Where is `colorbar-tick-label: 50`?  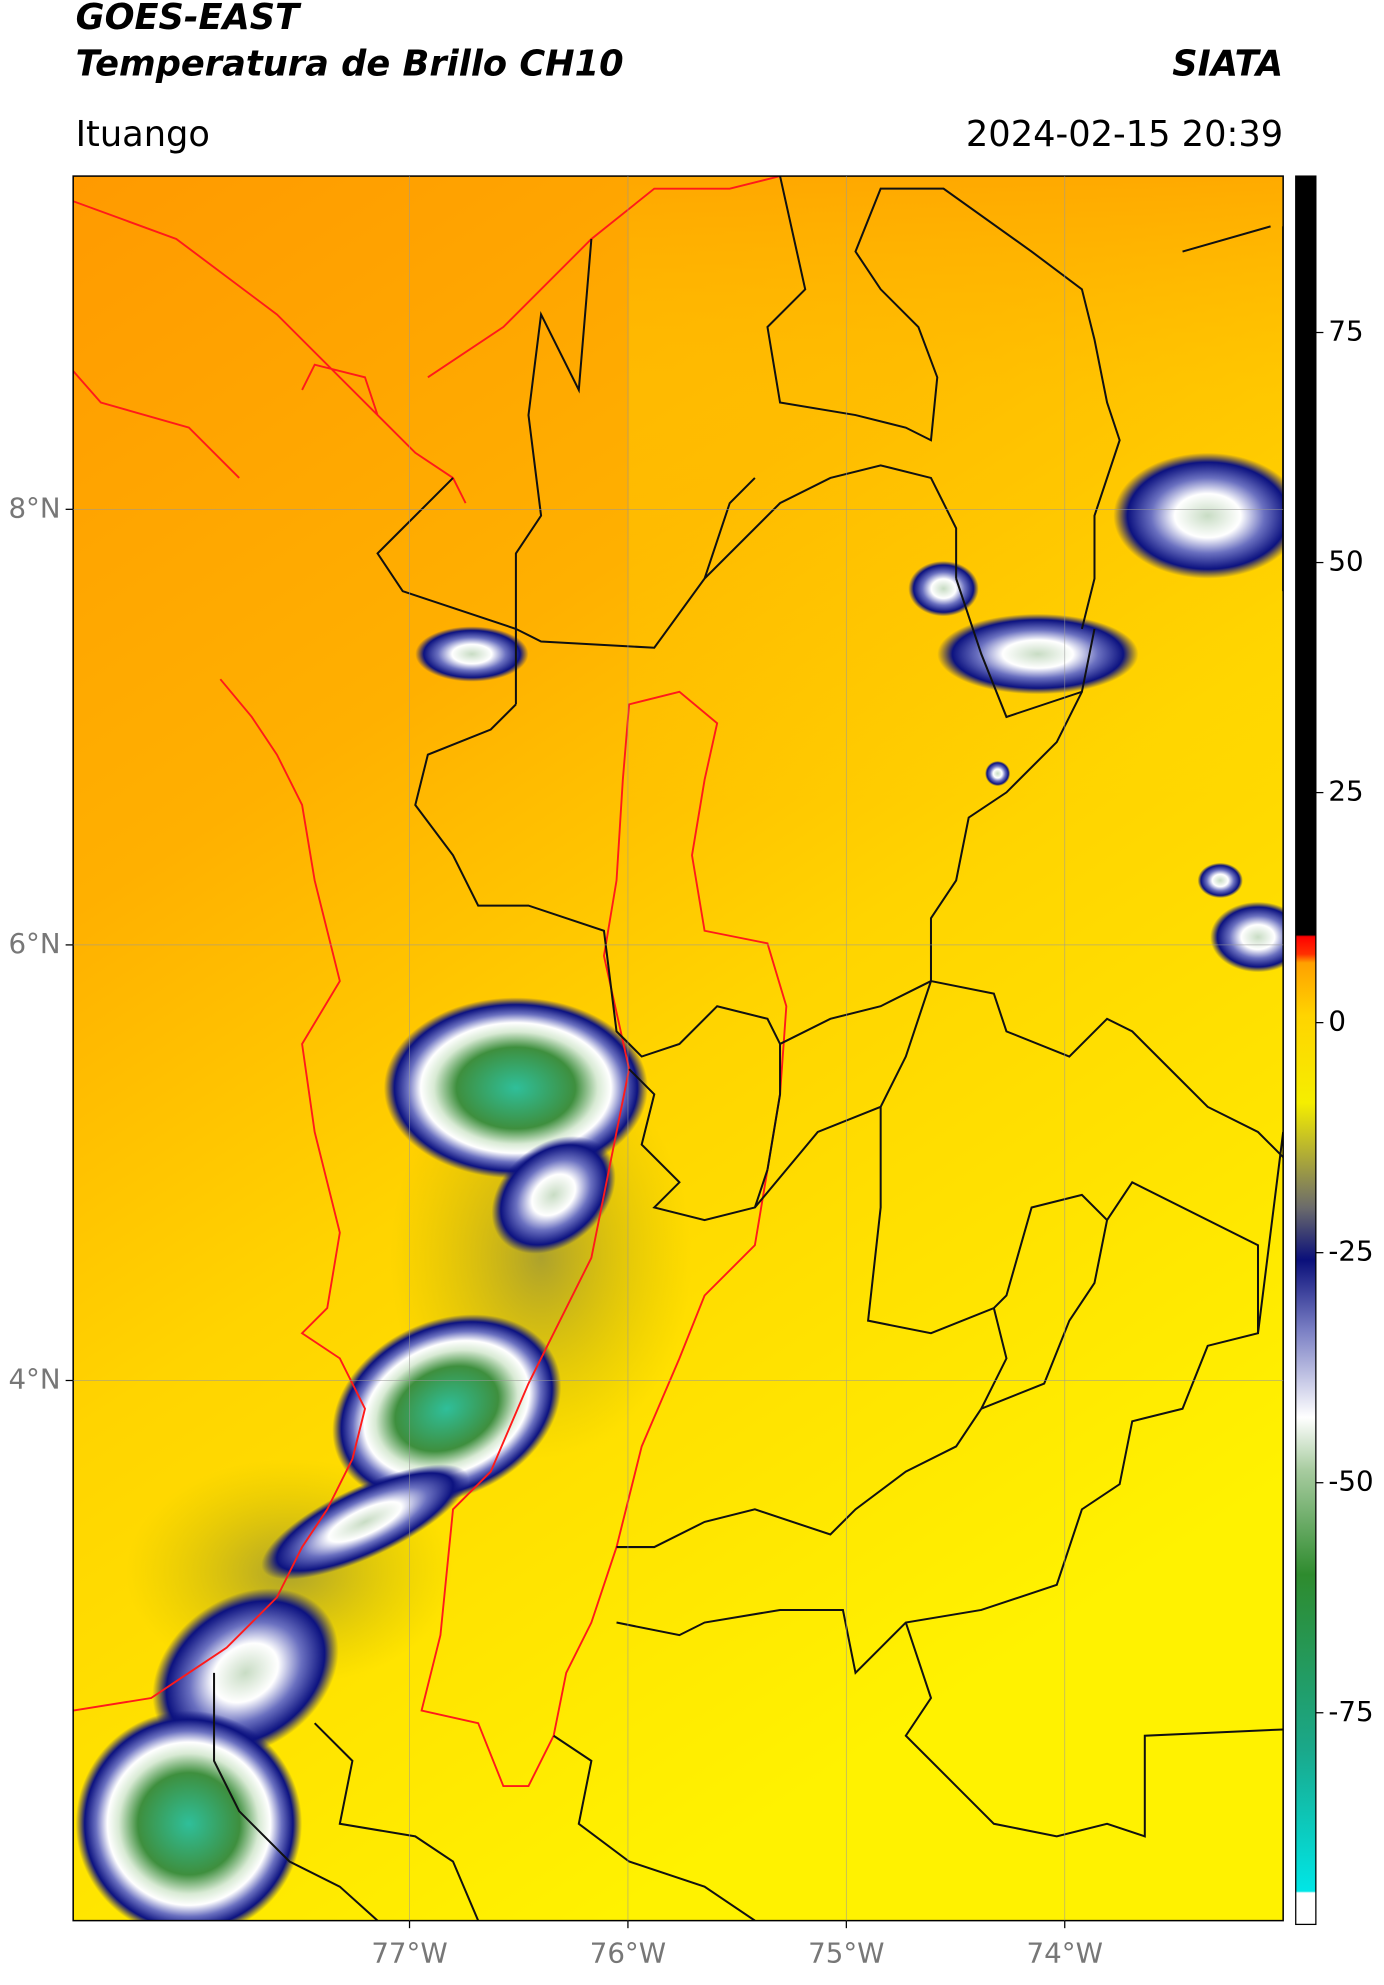 colorbar-tick-label: 50 is located at coordinates (1345, 561).